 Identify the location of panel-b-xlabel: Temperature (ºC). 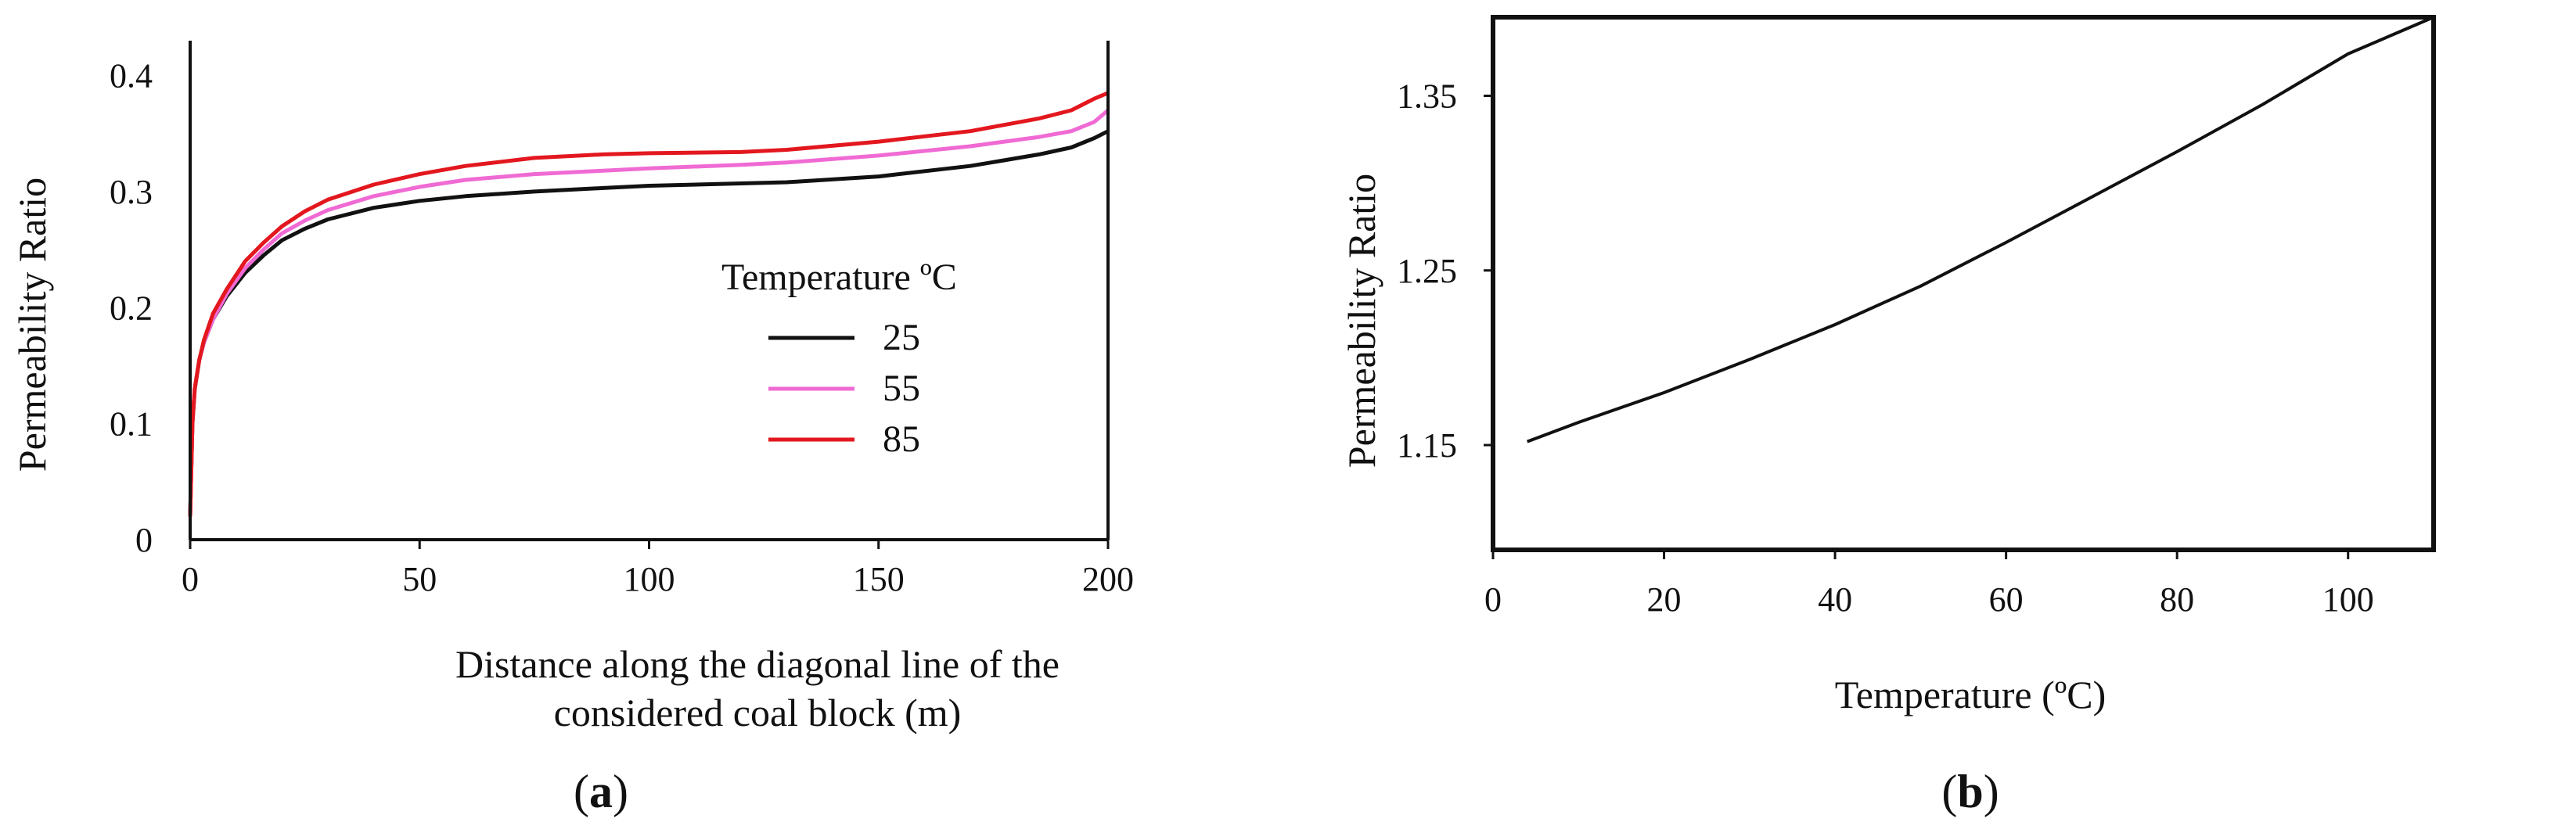
(1970, 694).